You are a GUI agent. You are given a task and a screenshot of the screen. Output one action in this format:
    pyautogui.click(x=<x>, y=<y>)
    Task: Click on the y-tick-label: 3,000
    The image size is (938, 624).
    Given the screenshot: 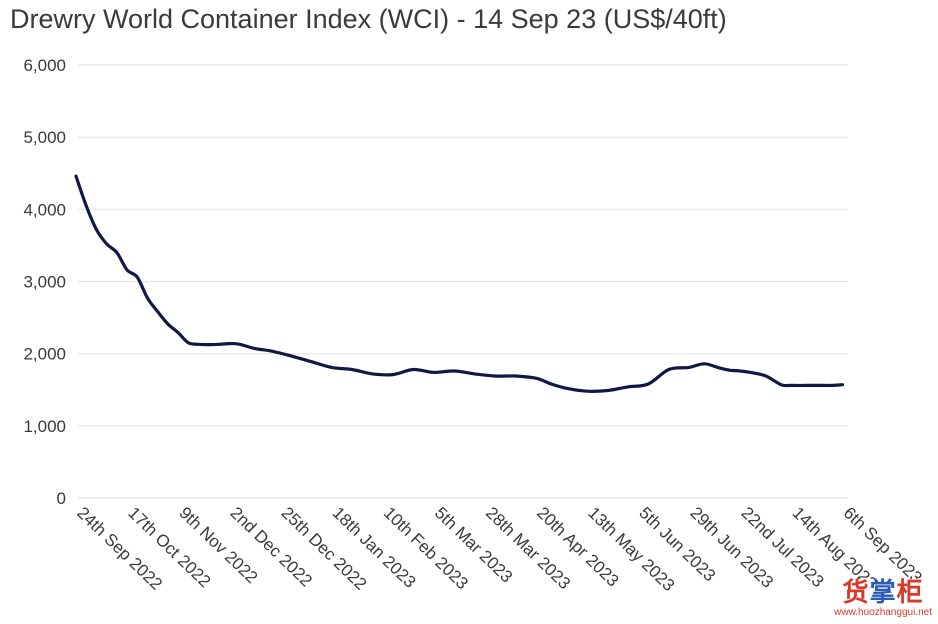 What is the action you would take?
    pyautogui.click(x=44, y=282)
    